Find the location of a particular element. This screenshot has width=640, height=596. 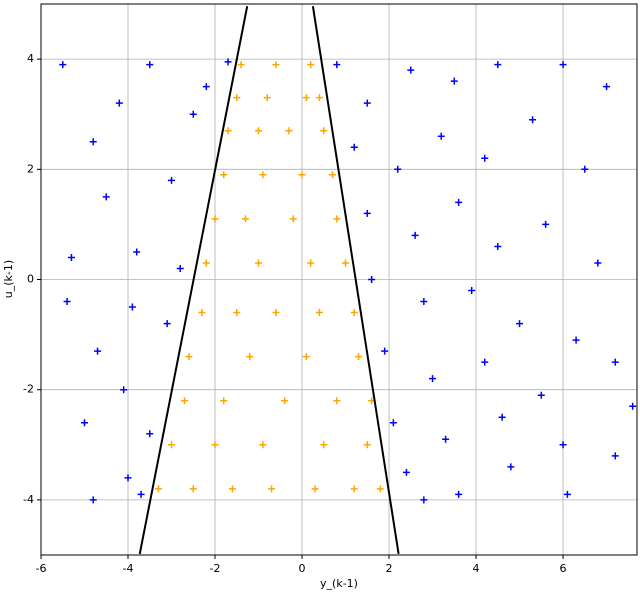

x-tick-label: 4 is located at coordinates (476, 568).